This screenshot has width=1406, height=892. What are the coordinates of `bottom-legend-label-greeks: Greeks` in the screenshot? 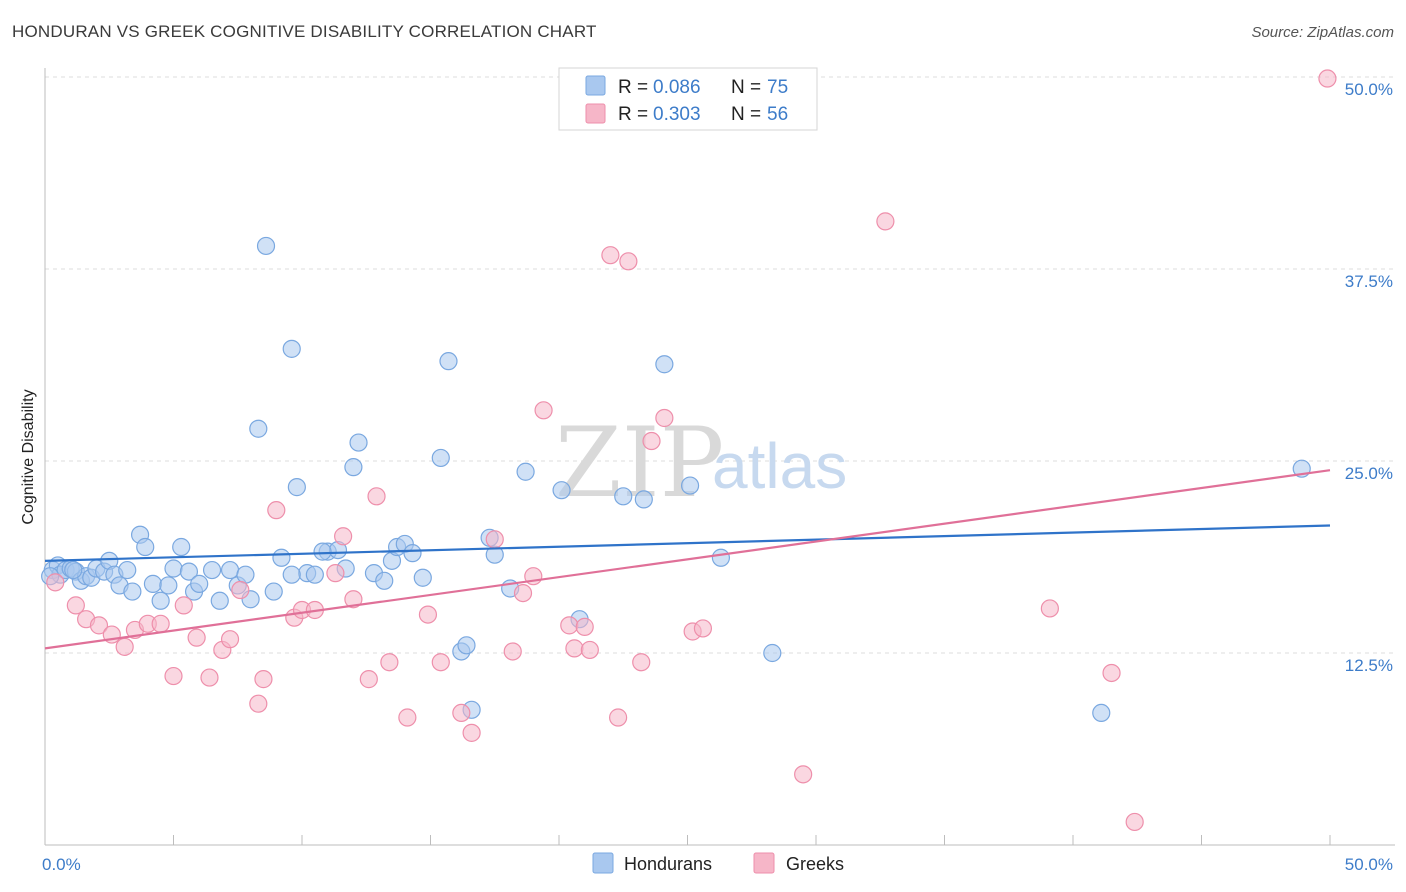 It's located at (815, 864).